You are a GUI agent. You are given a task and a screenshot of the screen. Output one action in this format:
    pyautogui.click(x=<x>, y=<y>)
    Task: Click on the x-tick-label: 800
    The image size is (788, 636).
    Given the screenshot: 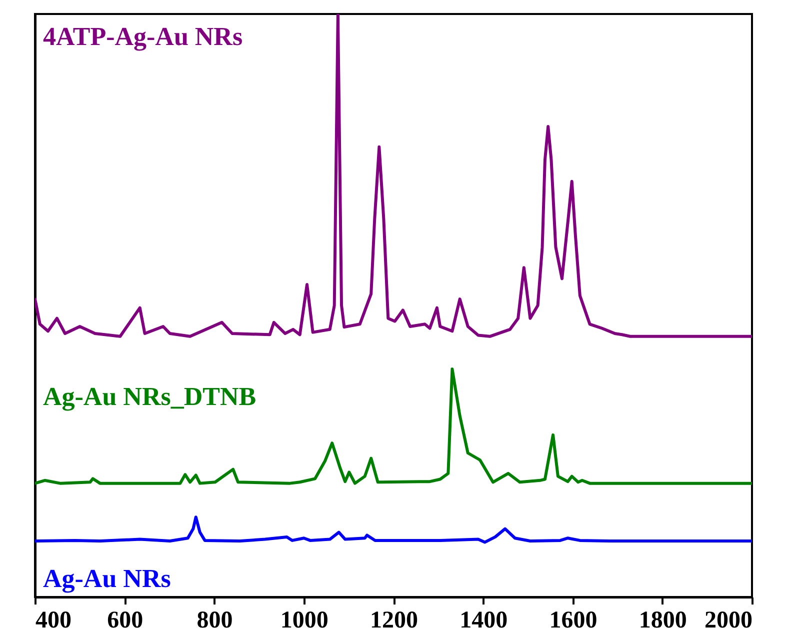 What is the action you would take?
    pyautogui.click(x=214, y=621)
    